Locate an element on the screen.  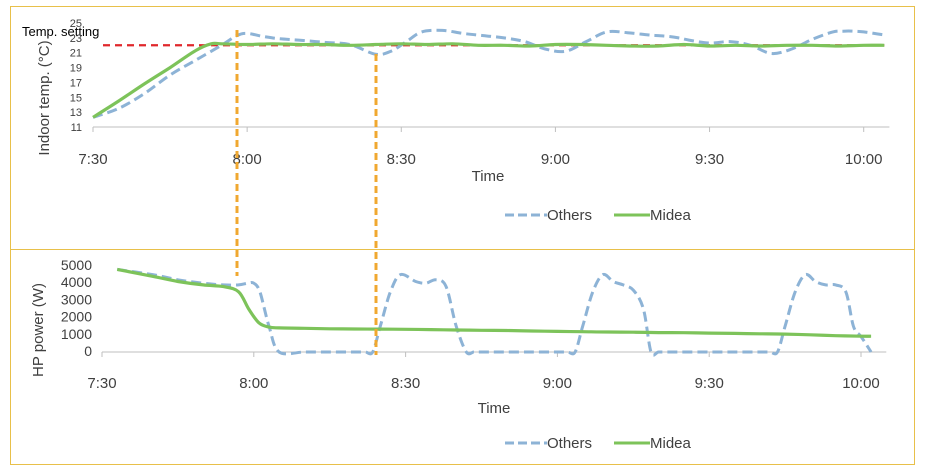
y-tick-label-top: 25 is located at coordinates (76, 24).